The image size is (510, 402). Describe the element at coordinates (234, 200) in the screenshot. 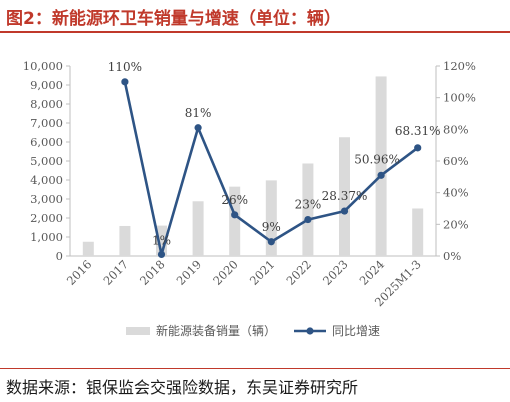

I see `line-data-label: 26%` at that location.